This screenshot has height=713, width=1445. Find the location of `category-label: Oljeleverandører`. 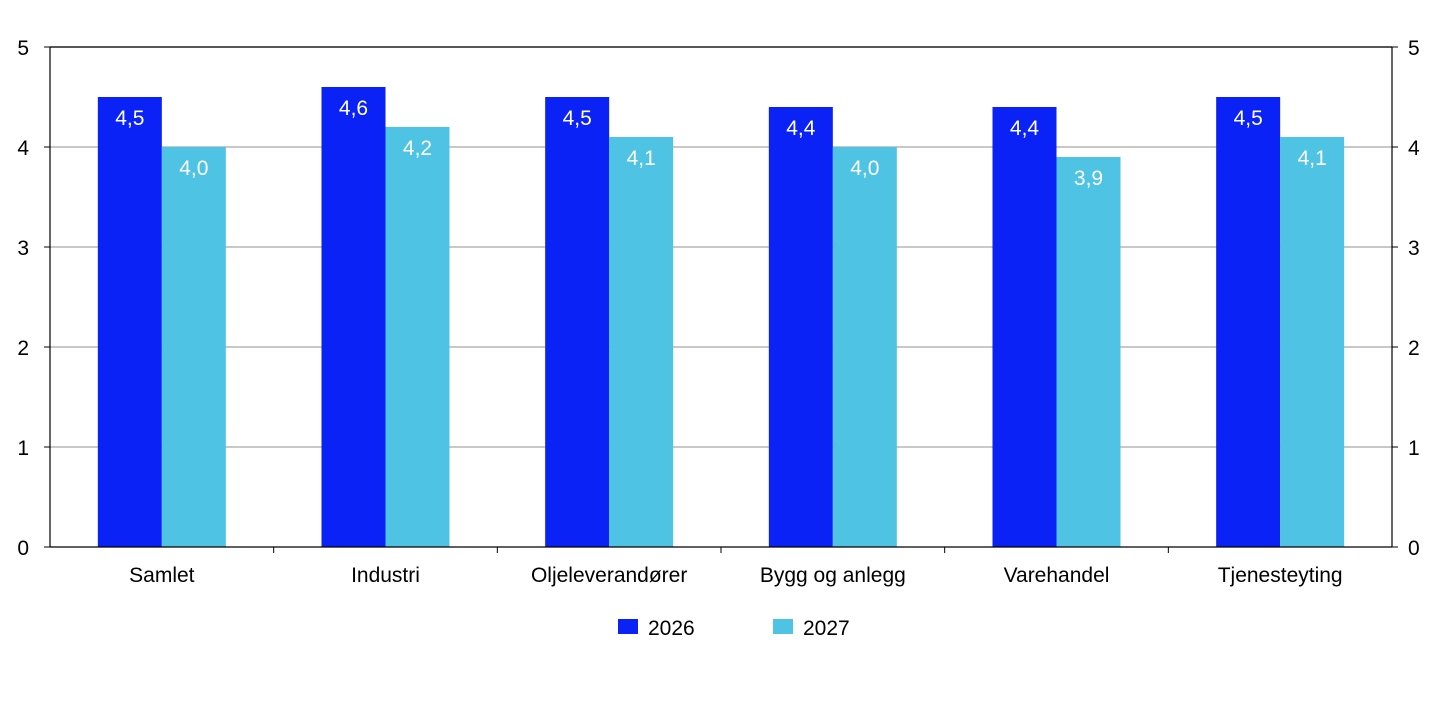

category-label: Oljeleverandører is located at coordinates (609, 575).